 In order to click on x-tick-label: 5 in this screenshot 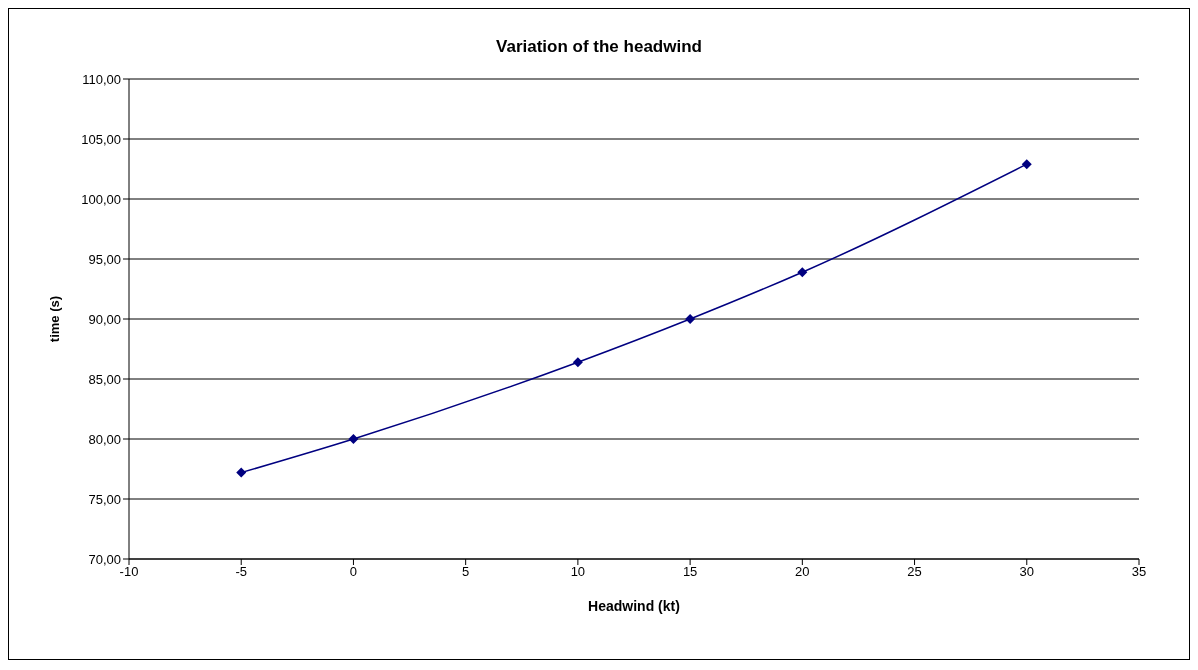, I will do `click(466, 572)`.